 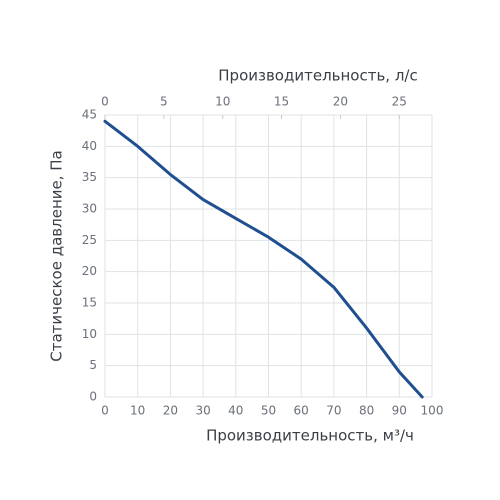 What do you see at coordinates (222, 102) in the screenshot?
I see `x2-tick-label: 10` at bounding box center [222, 102].